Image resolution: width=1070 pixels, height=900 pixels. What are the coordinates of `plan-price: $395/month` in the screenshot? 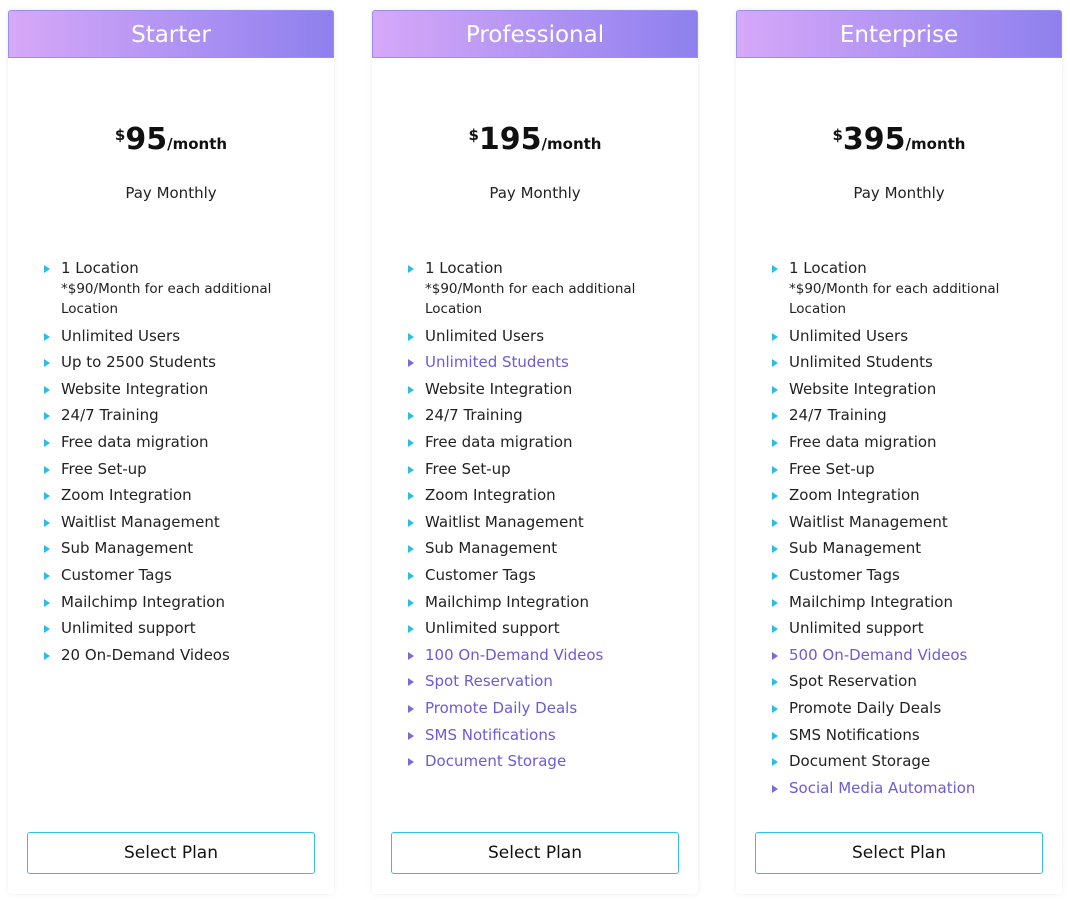 It's located at (899, 139).